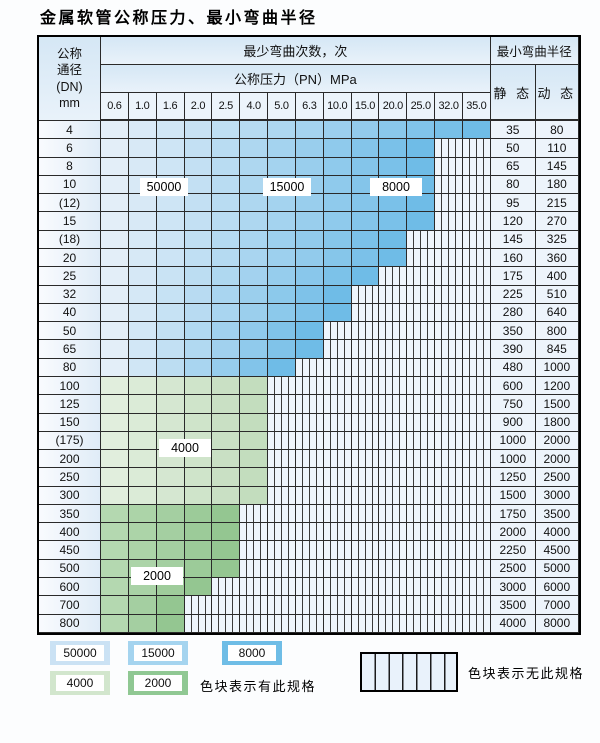 The width and height of the screenshot is (600, 743). Describe the element at coordinates (513, 569) in the screenshot. I see `static-radius-cell: 2500` at that location.